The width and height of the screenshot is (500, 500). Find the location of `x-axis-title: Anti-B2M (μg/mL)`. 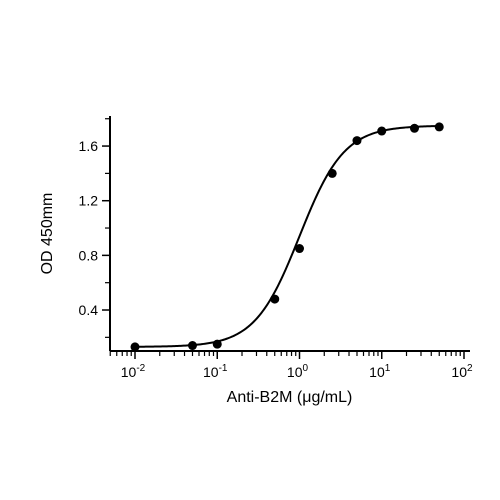

x-axis-title: Anti-B2M (μg/mL) is located at coordinates (290, 397).